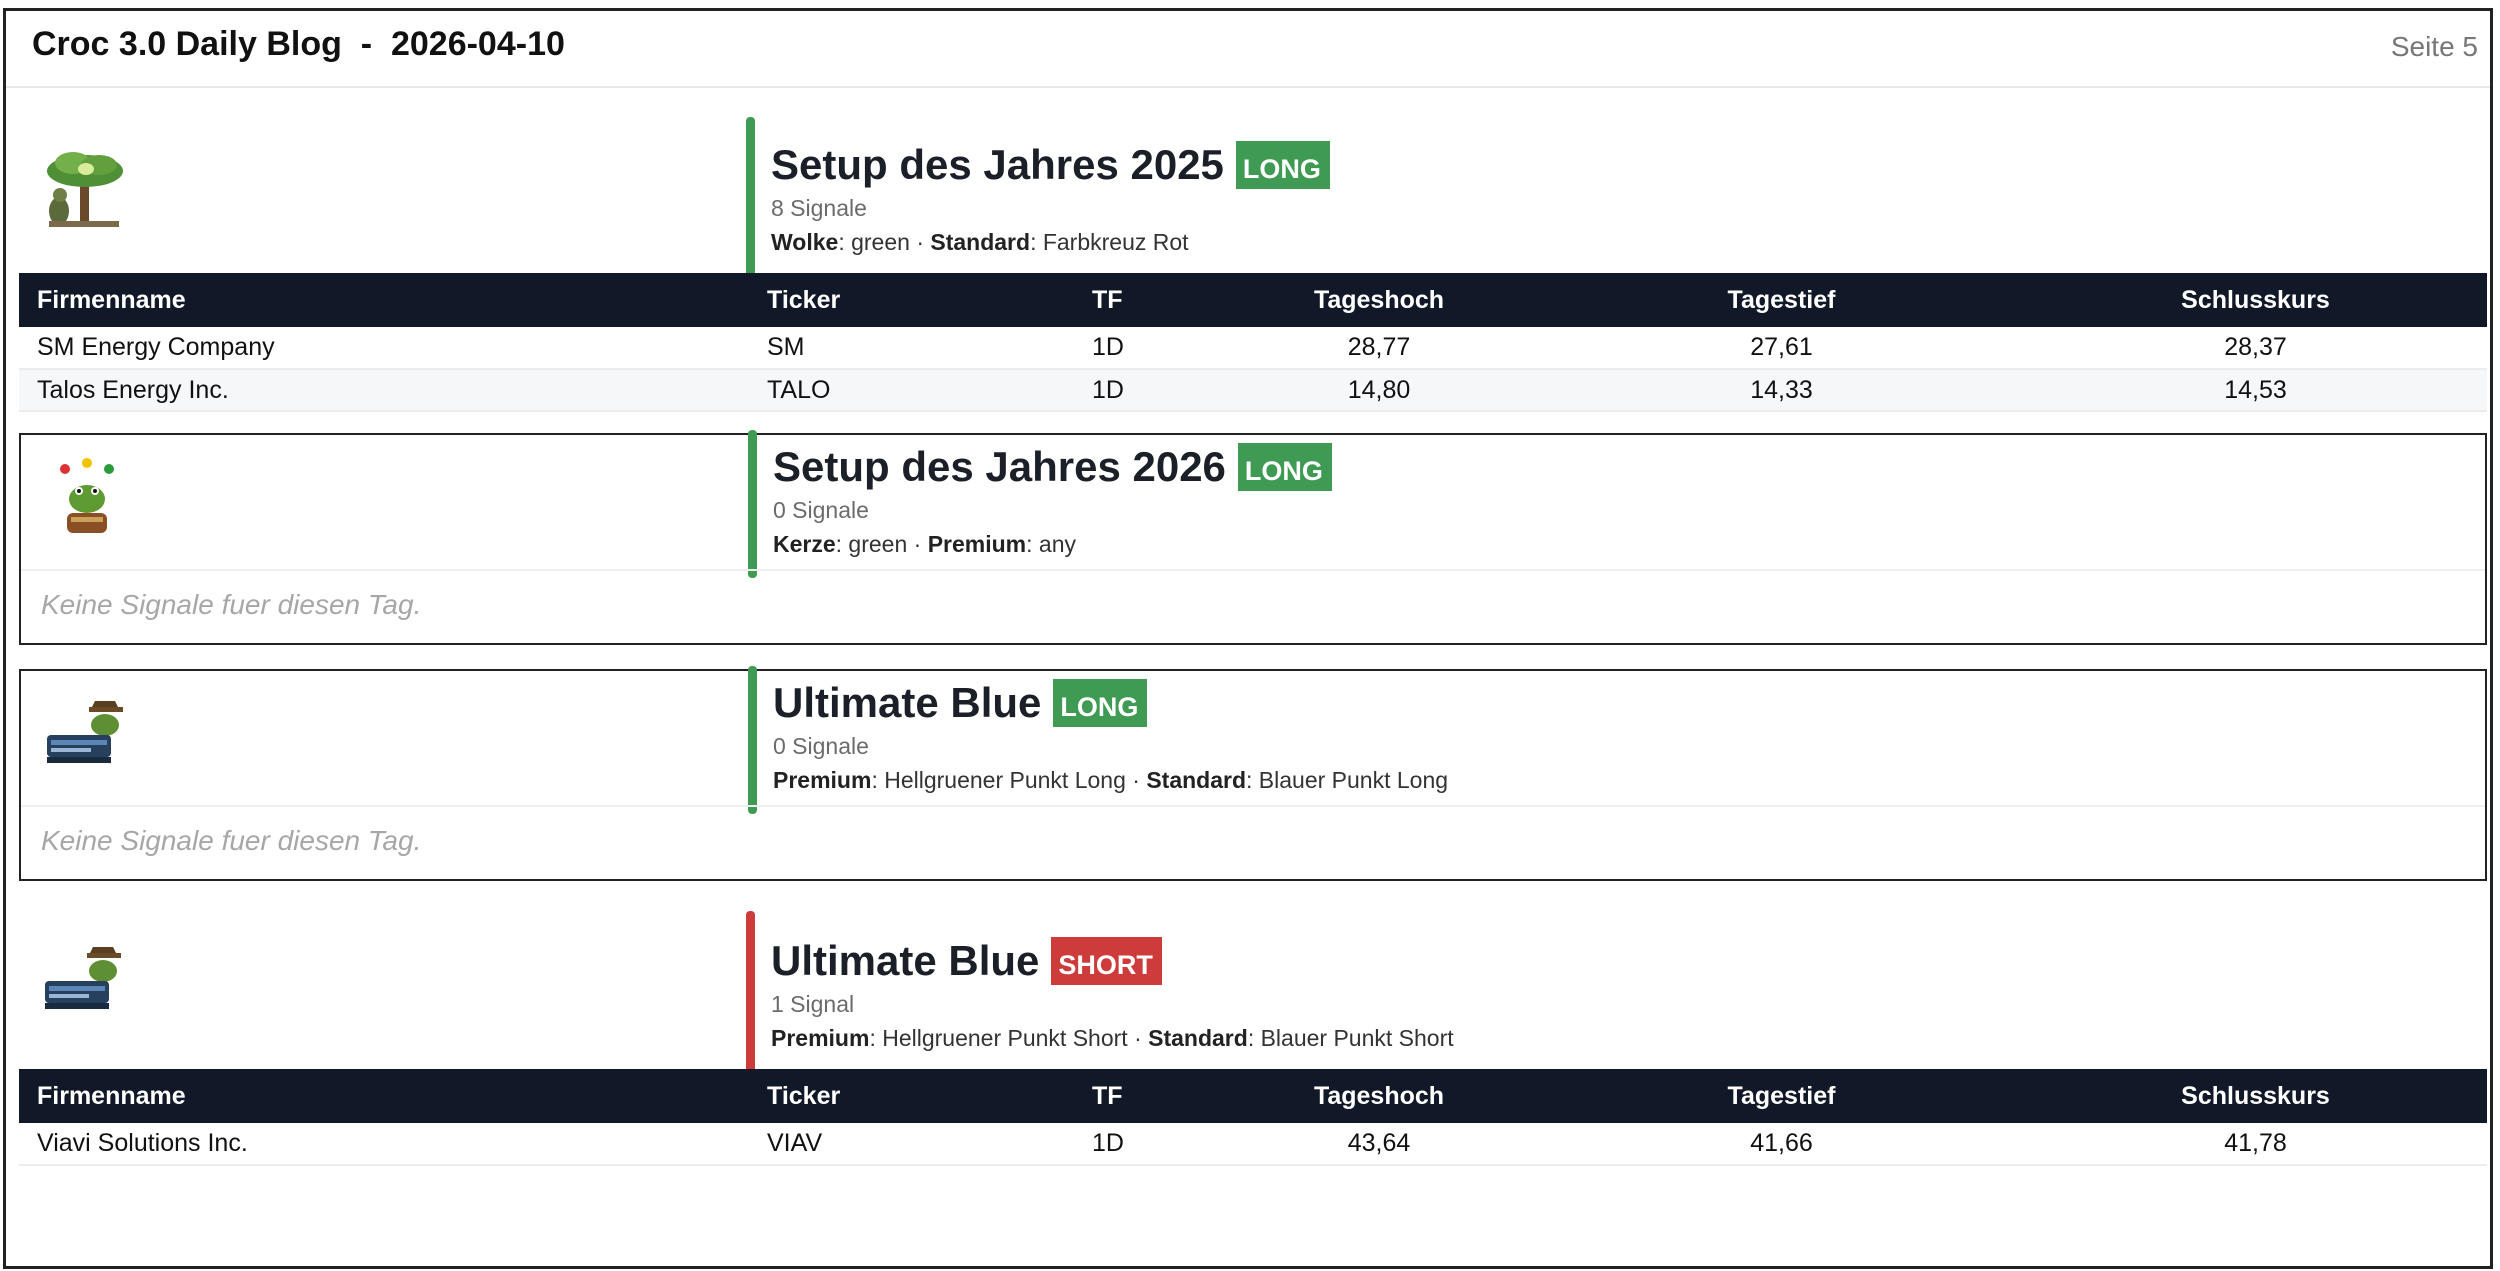 The height and width of the screenshot is (1271, 2500). I want to click on criteria-value: : any, so click(1051, 544).